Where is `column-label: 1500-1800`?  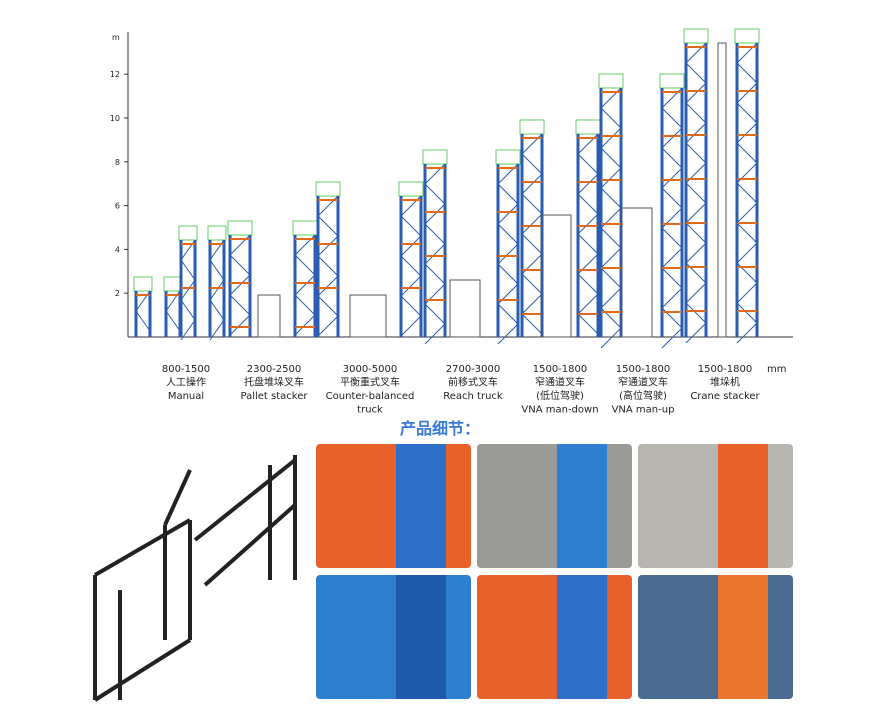 column-label: 1500-1800 is located at coordinates (725, 369).